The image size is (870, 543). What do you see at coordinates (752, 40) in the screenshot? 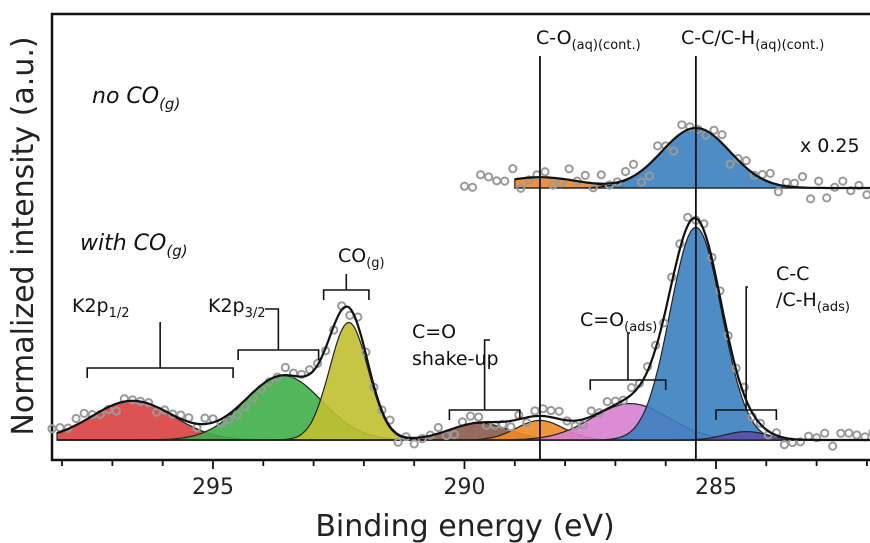
I see `refline-label-cc: C-C/C-H(aq)(cont.)` at bounding box center [752, 40].